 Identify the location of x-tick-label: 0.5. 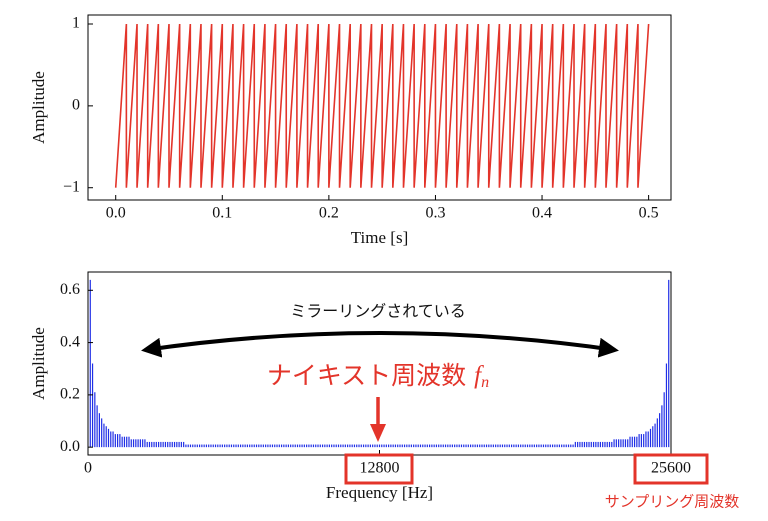
(649, 213).